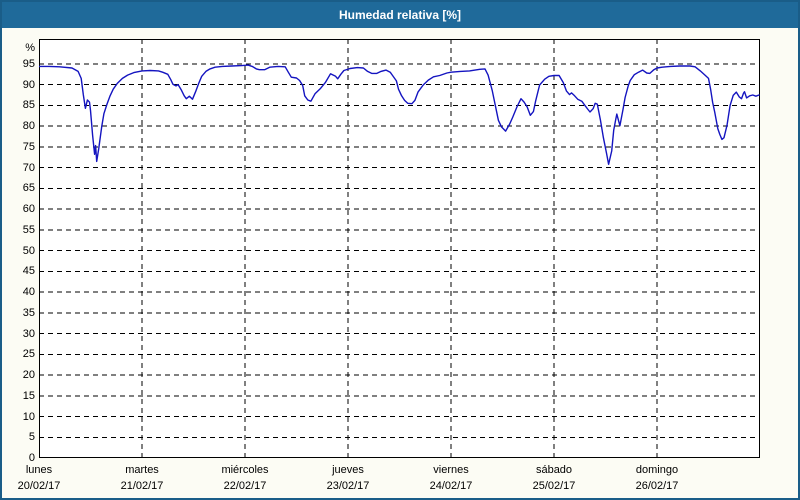 The width and height of the screenshot is (800, 500). I want to click on y-tick-label: 70, so click(28, 168).